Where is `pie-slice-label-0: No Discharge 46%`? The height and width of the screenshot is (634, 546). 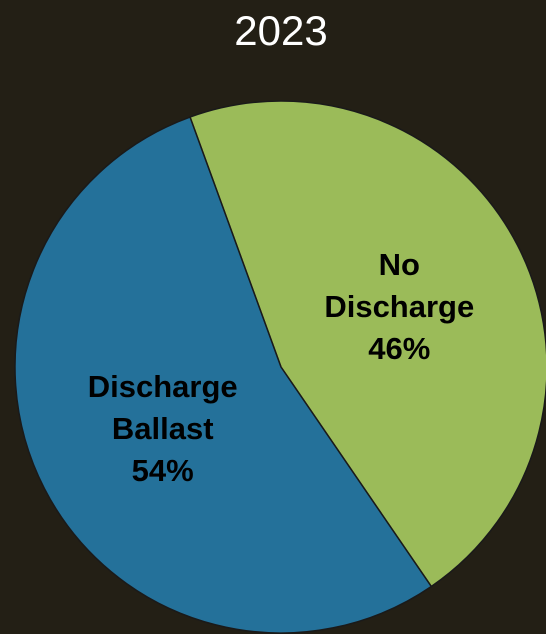 pie-slice-label-0: No Discharge 46% is located at coordinates (399, 306).